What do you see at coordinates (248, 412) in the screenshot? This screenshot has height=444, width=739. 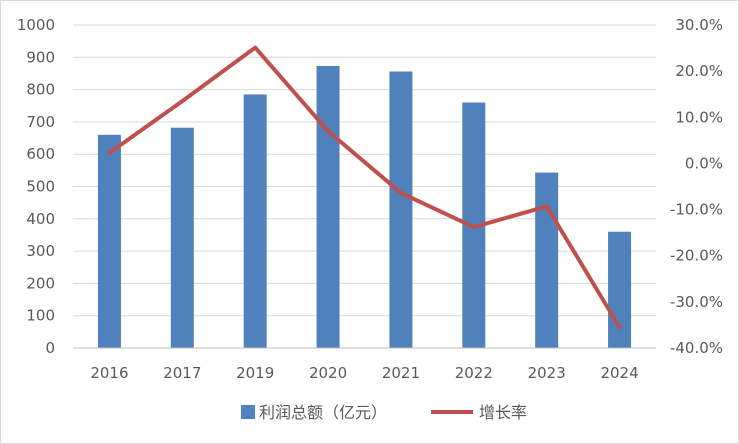 I see `legend-bar-swatch` at bounding box center [248, 412].